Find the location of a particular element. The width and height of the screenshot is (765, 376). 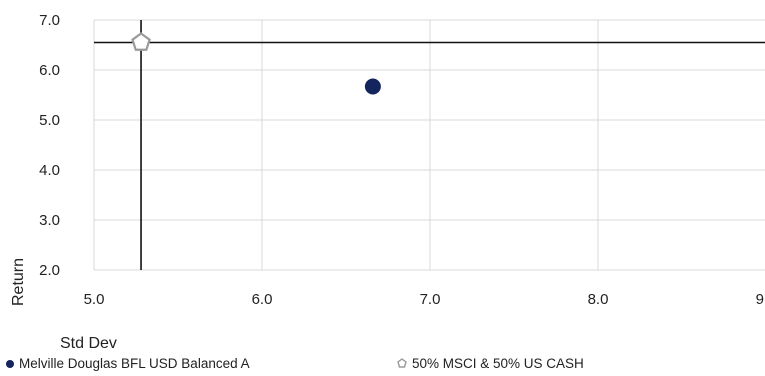

x-axis-title: Std Dev is located at coordinates (88, 343).